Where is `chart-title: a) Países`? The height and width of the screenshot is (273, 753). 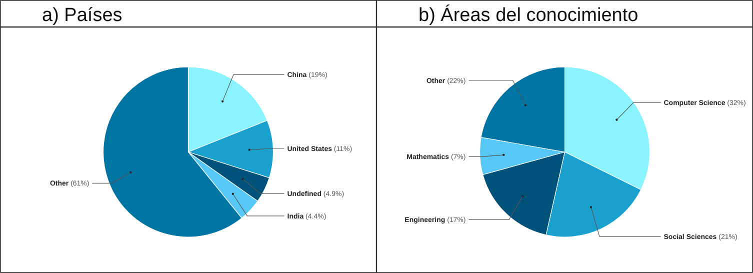 chart-title: a) Países is located at coordinates (82, 15).